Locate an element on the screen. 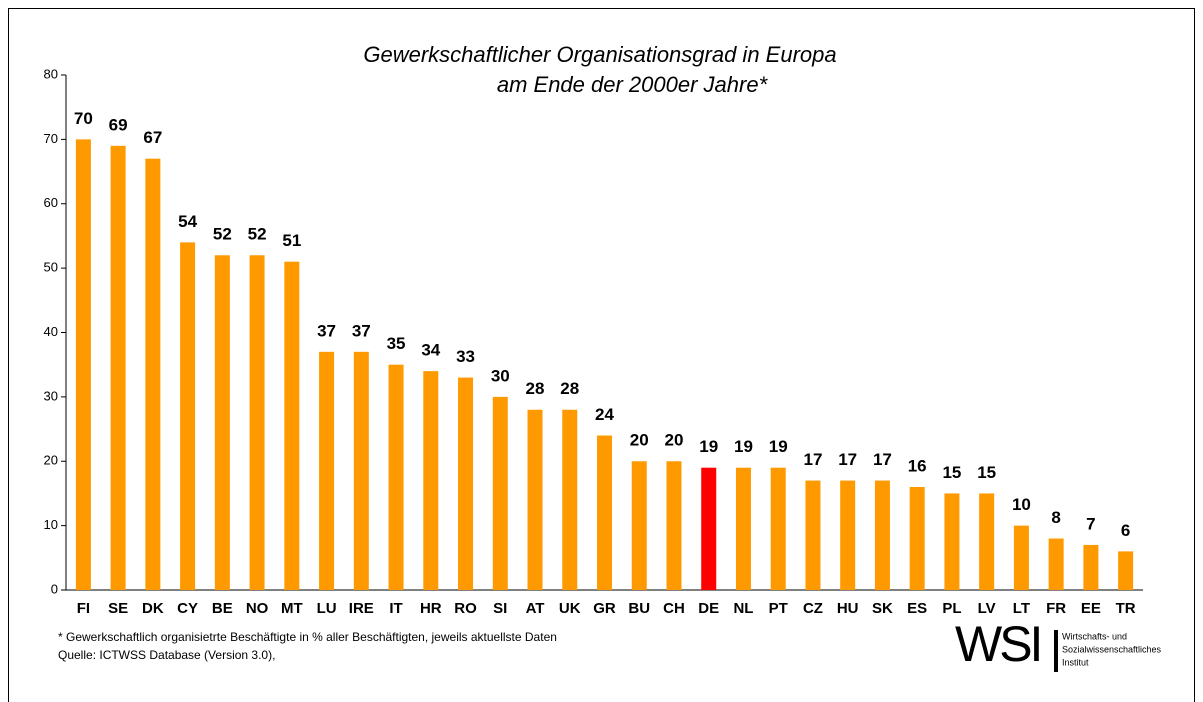  x-tick-label: AT is located at coordinates (535, 608).